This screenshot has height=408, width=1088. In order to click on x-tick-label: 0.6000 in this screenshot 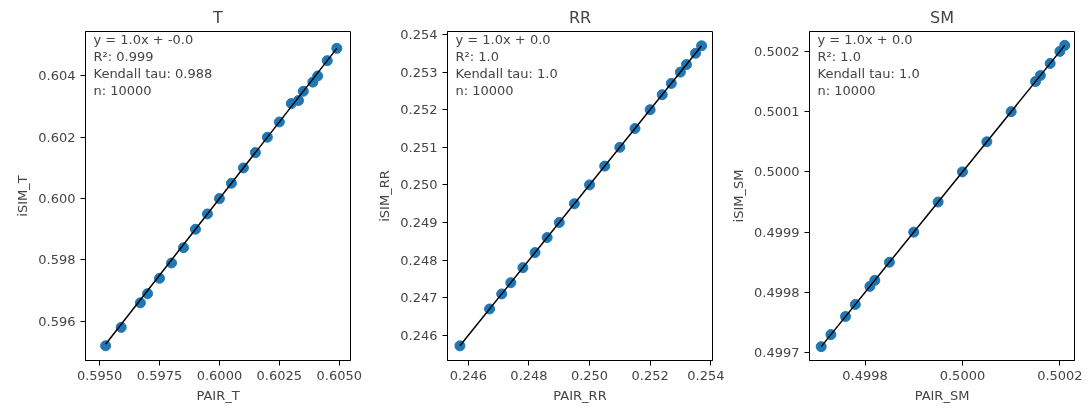, I will do `click(219, 375)`.